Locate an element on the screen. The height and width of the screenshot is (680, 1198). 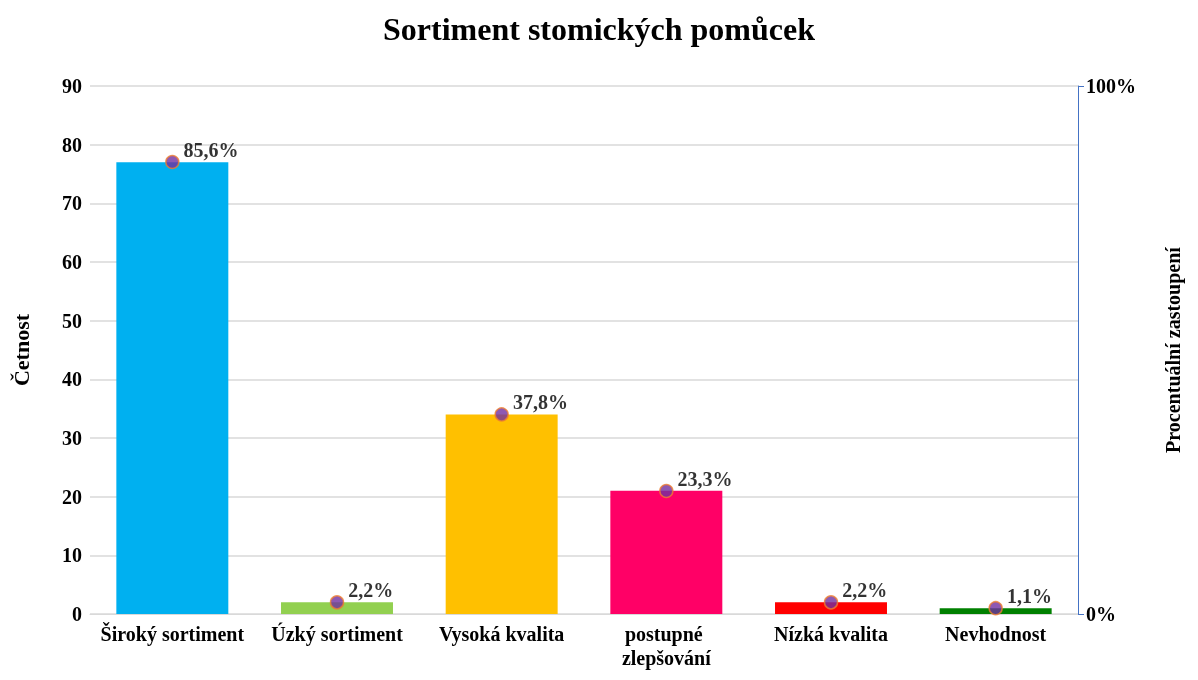
y-tick-label: 30 is located at coordinates (72, 438).